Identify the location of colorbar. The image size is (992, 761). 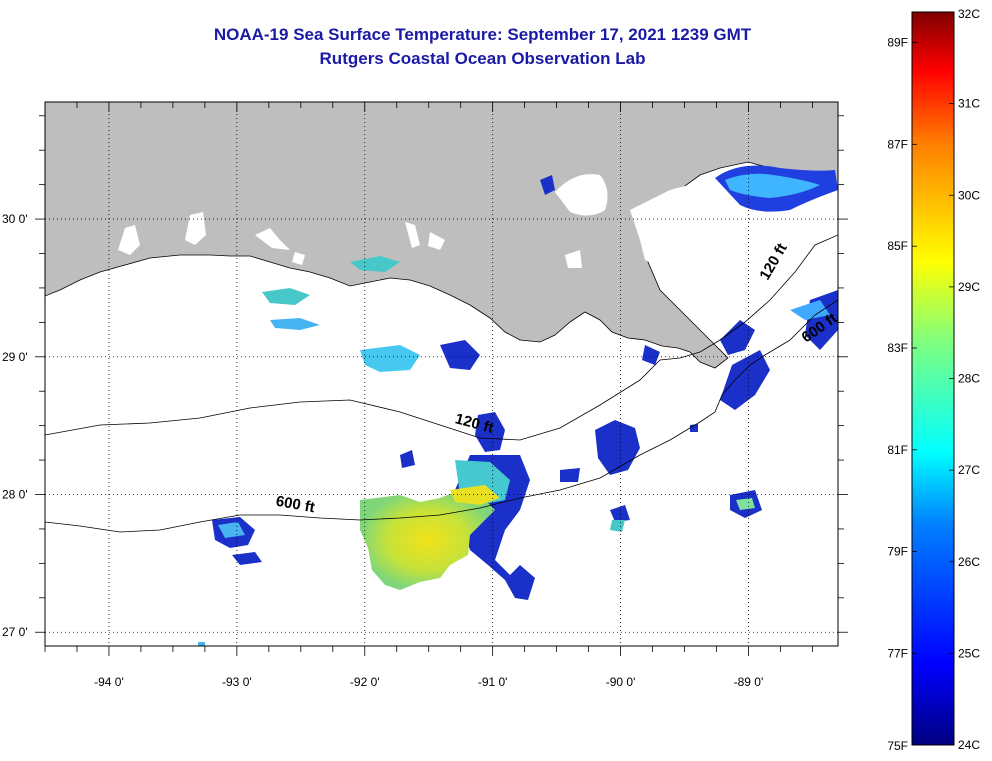
(933, 378).